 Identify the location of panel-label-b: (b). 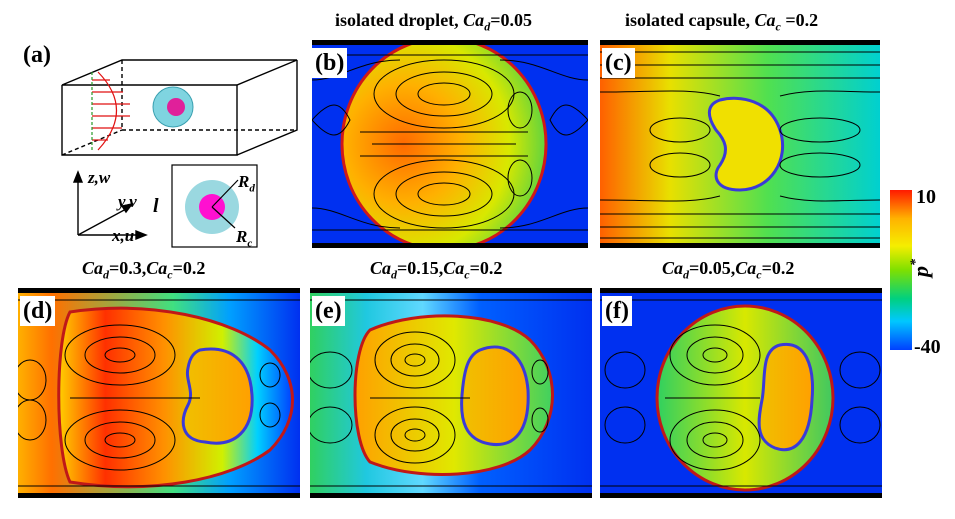
(330, 63).